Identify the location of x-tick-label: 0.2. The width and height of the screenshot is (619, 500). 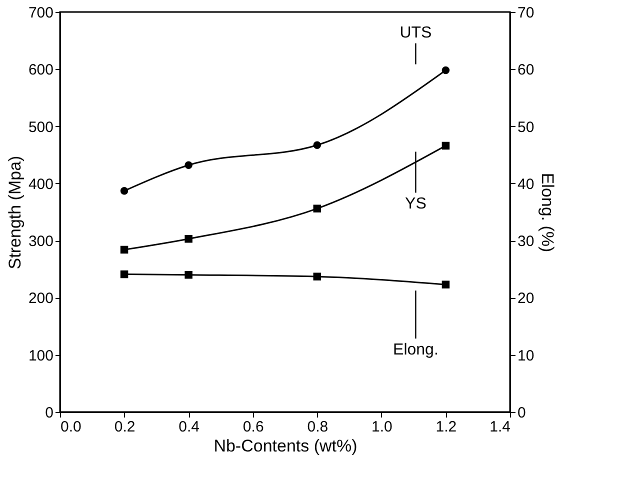
(125, 427).